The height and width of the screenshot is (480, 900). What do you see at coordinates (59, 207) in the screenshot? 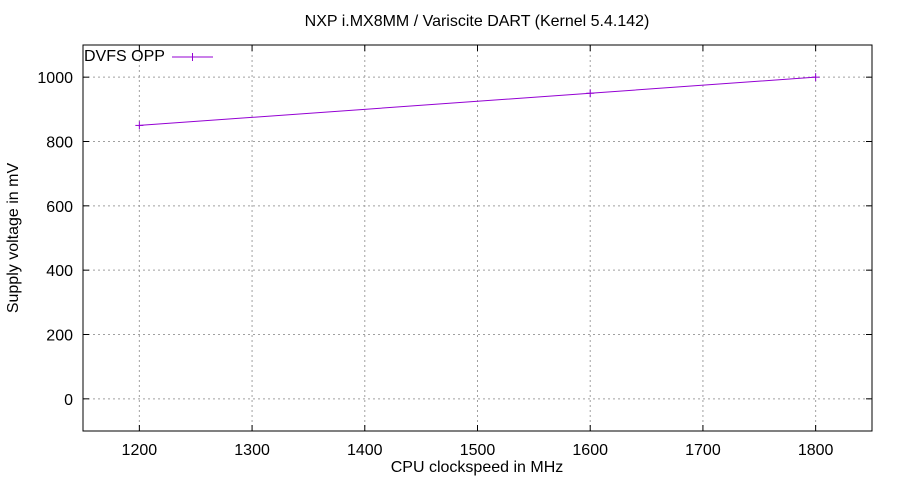
I see `y-tick-label: 600` at bounding box center [59, 207].